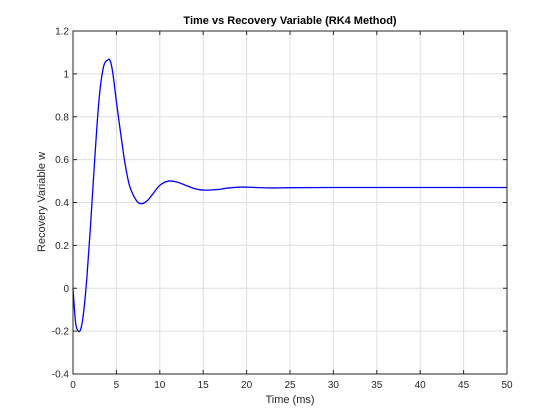 This screenshot has width=560, height=420. What do you see at coordinates (66, 289) in the screenshot?
I see `y-tick-label: 0` at bounding box center [66, 289].